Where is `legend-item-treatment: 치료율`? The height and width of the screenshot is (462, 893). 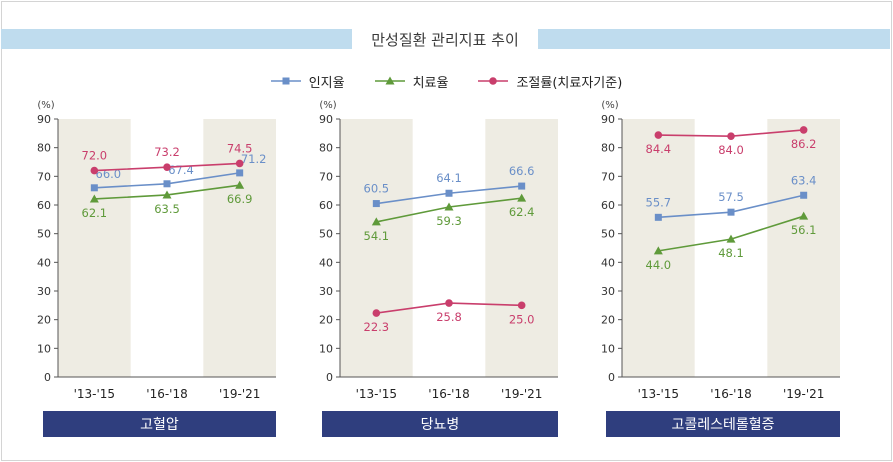
legend-item-treatment: 치료율 is located at coordinates (411, 81).